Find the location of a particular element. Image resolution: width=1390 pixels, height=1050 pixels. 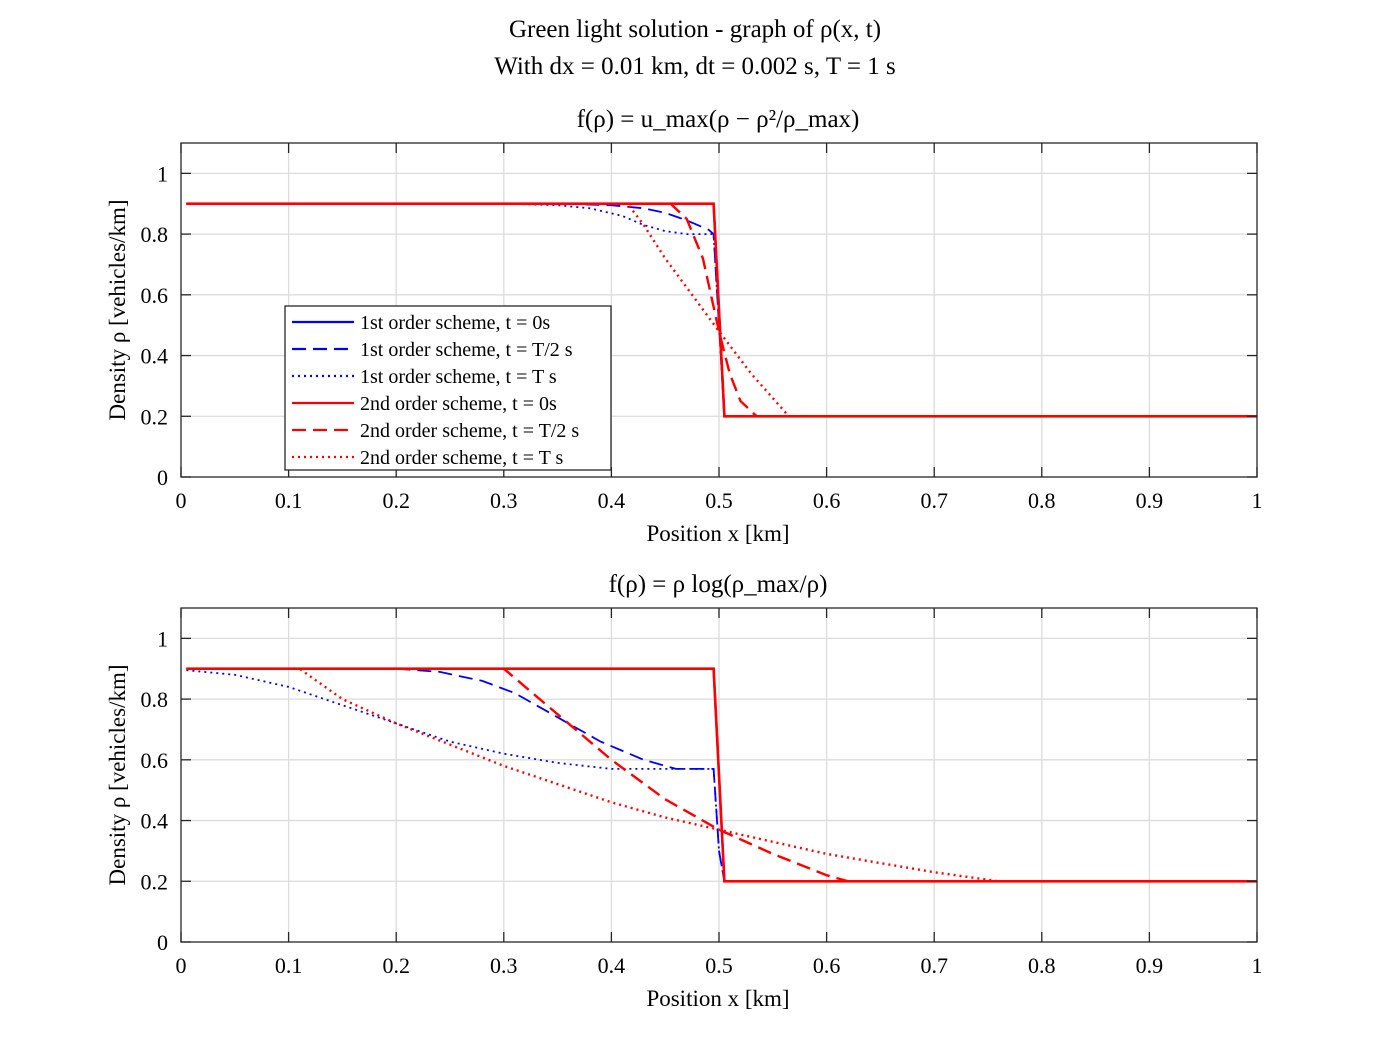

legend-entry-3: 1st order scheme, t = T s is located at coordinates (458, 377).